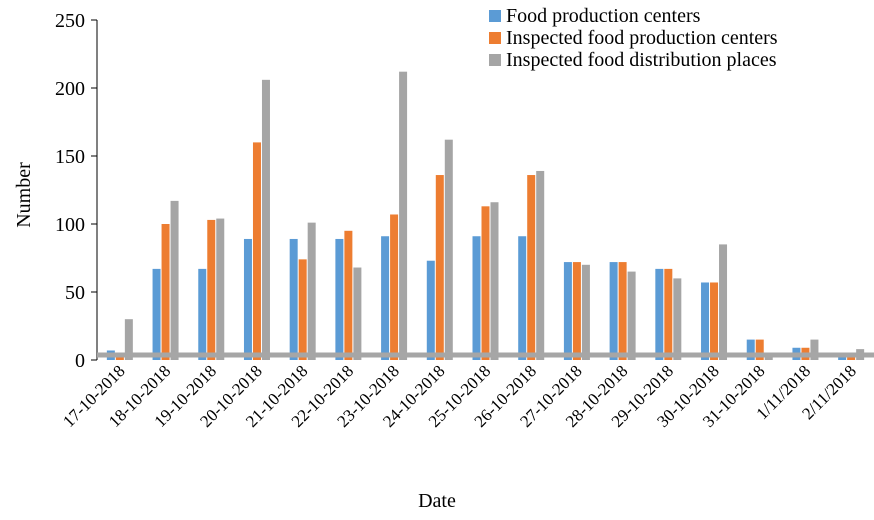 The height and width of the screenshot is (520, 874). I want to click on y-axis: 0 50 100 150 200 250, so click(76, 191).